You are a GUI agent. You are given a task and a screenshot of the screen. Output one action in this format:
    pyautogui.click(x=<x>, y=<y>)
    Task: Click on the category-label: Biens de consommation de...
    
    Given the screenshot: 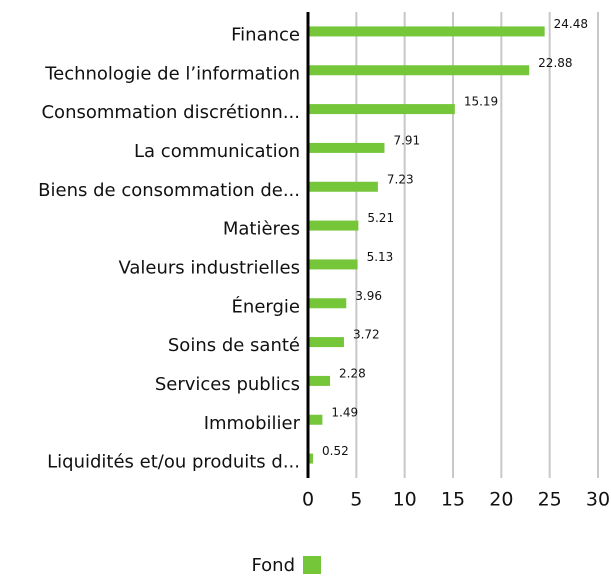 What is the action you would take?
    pyautogui.click(x=169, y=190)
    